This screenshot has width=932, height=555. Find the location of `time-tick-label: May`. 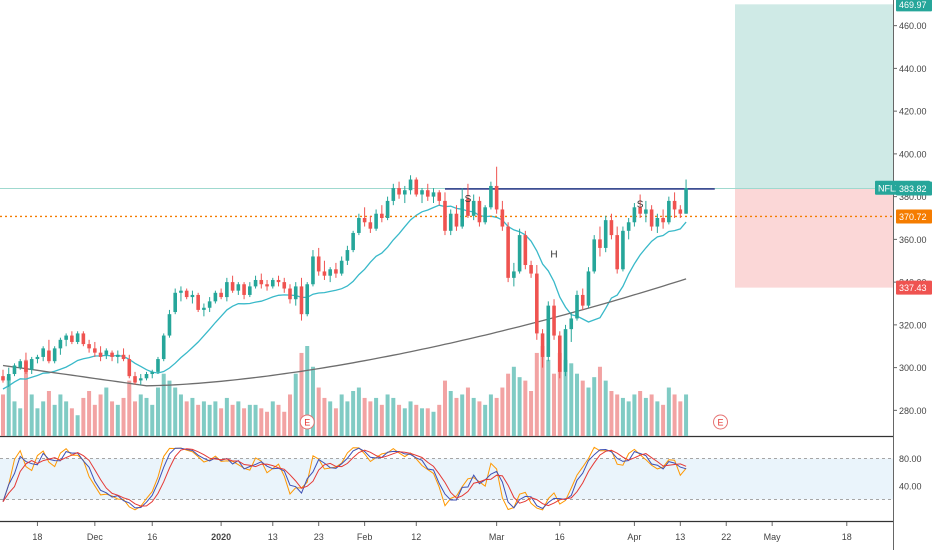

time-tick-label: May is located at coordinates (773, 537).